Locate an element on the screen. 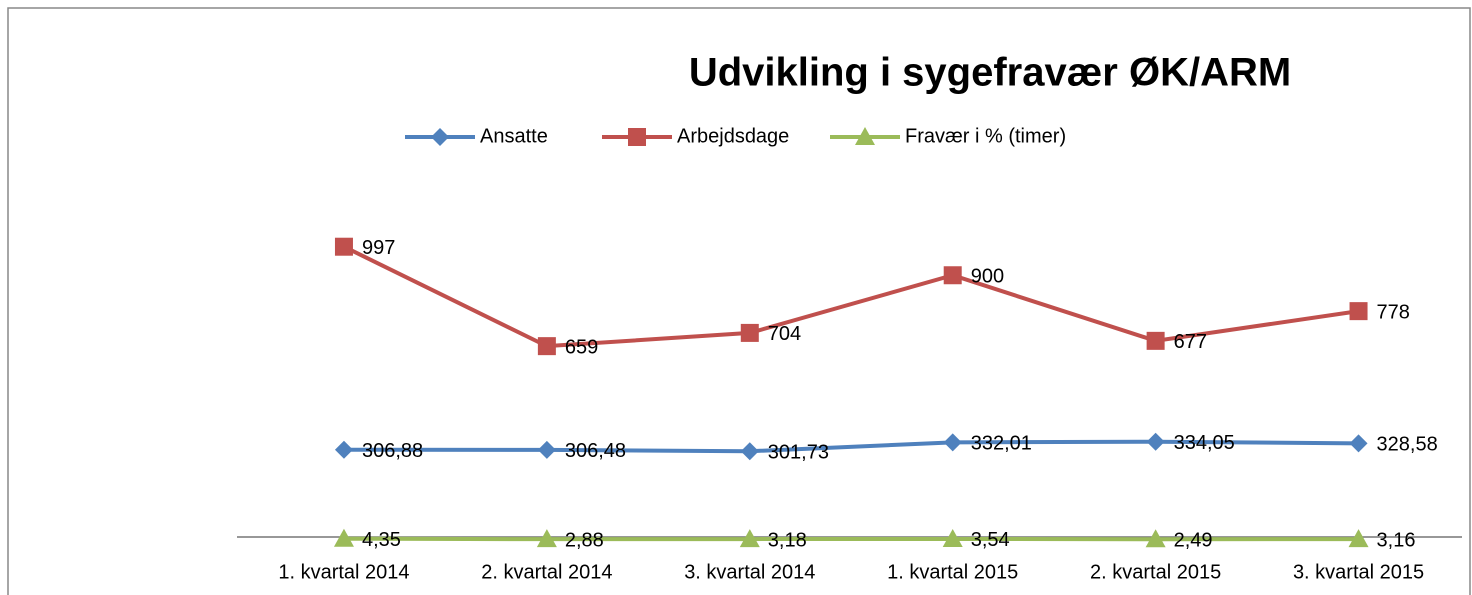 This screenshot has width=1472, height=595. data-label: 677 is located at coordinates (1190, 342).